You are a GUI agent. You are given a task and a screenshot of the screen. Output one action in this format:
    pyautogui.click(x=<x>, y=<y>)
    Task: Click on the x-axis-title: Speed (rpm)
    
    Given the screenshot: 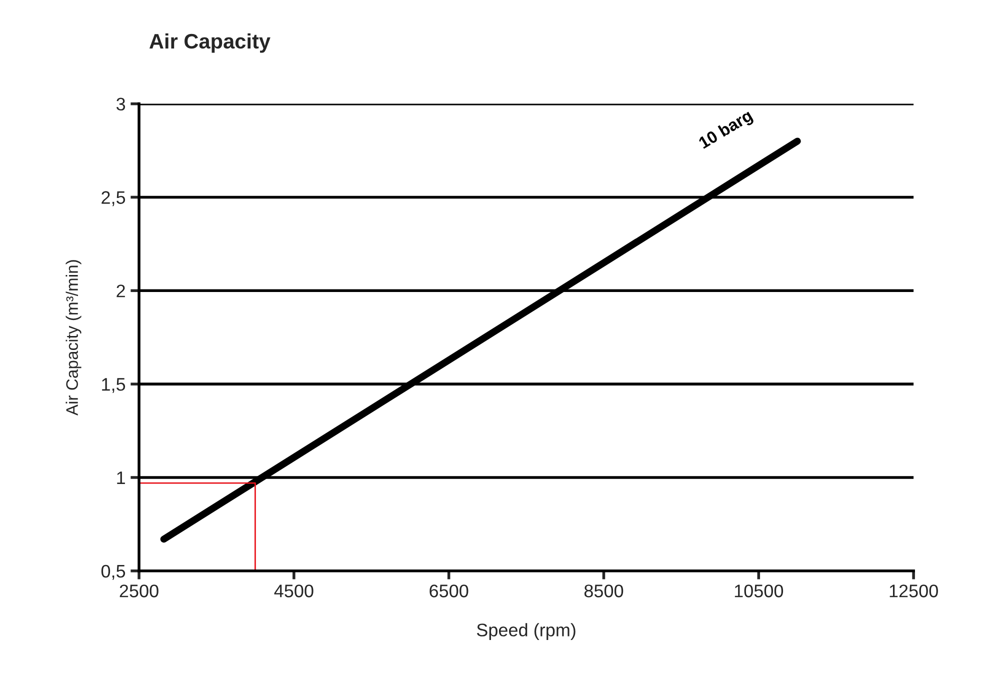 What is the action you would take?
    pyautogui.click(x=526, y=631)
    